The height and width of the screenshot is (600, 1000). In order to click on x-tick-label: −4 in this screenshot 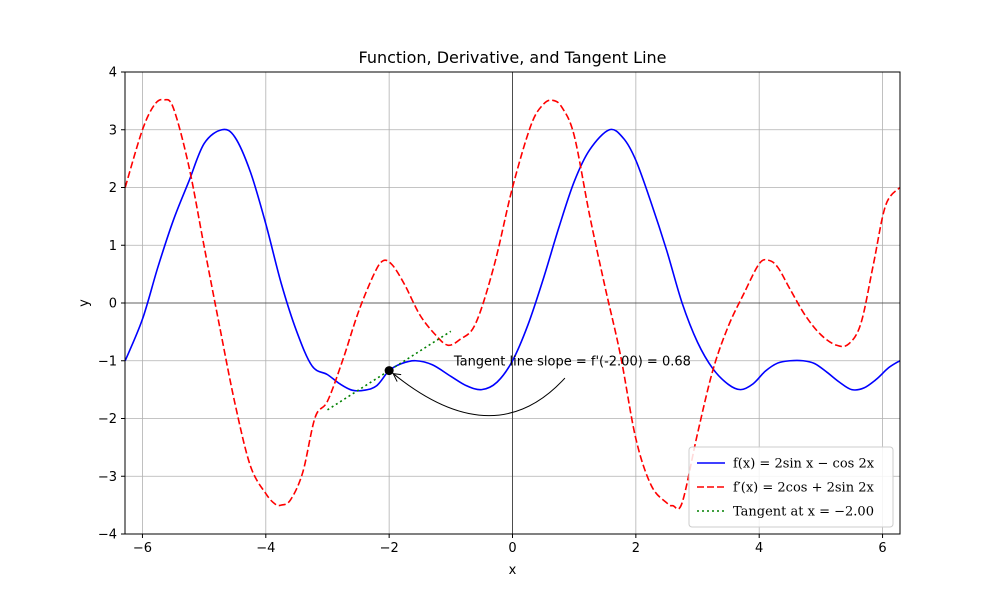, I will do `click(265, 548)`.